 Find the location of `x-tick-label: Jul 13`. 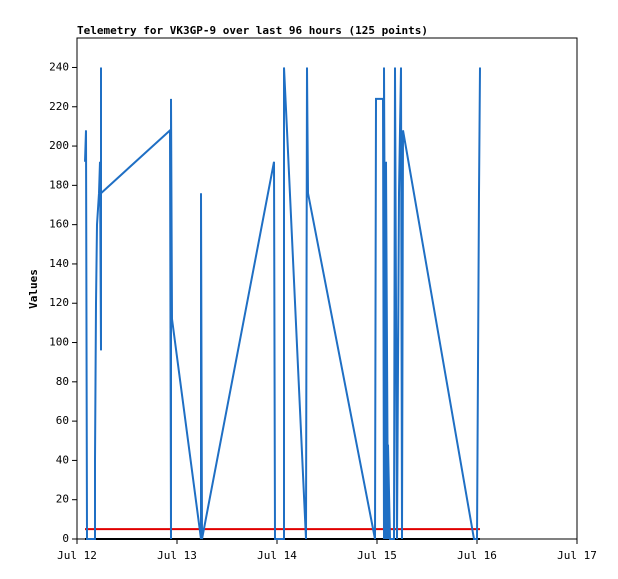

x-tick-label: Jul 13 is located at coordinates (177, 555).